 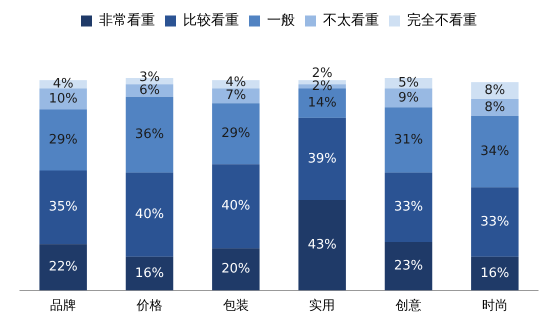 What do you see at coordinates (322, 103) in the screenshot?
I see `data-label: 14%` at bounding box center [322, 103].